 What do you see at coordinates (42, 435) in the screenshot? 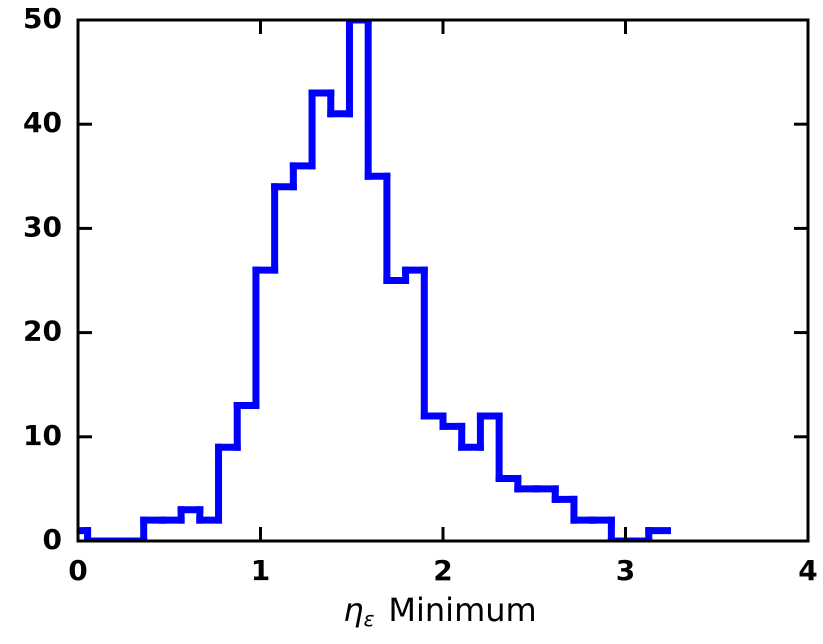
I see `y-tick-label: 10` at bounding box center [42, 435].